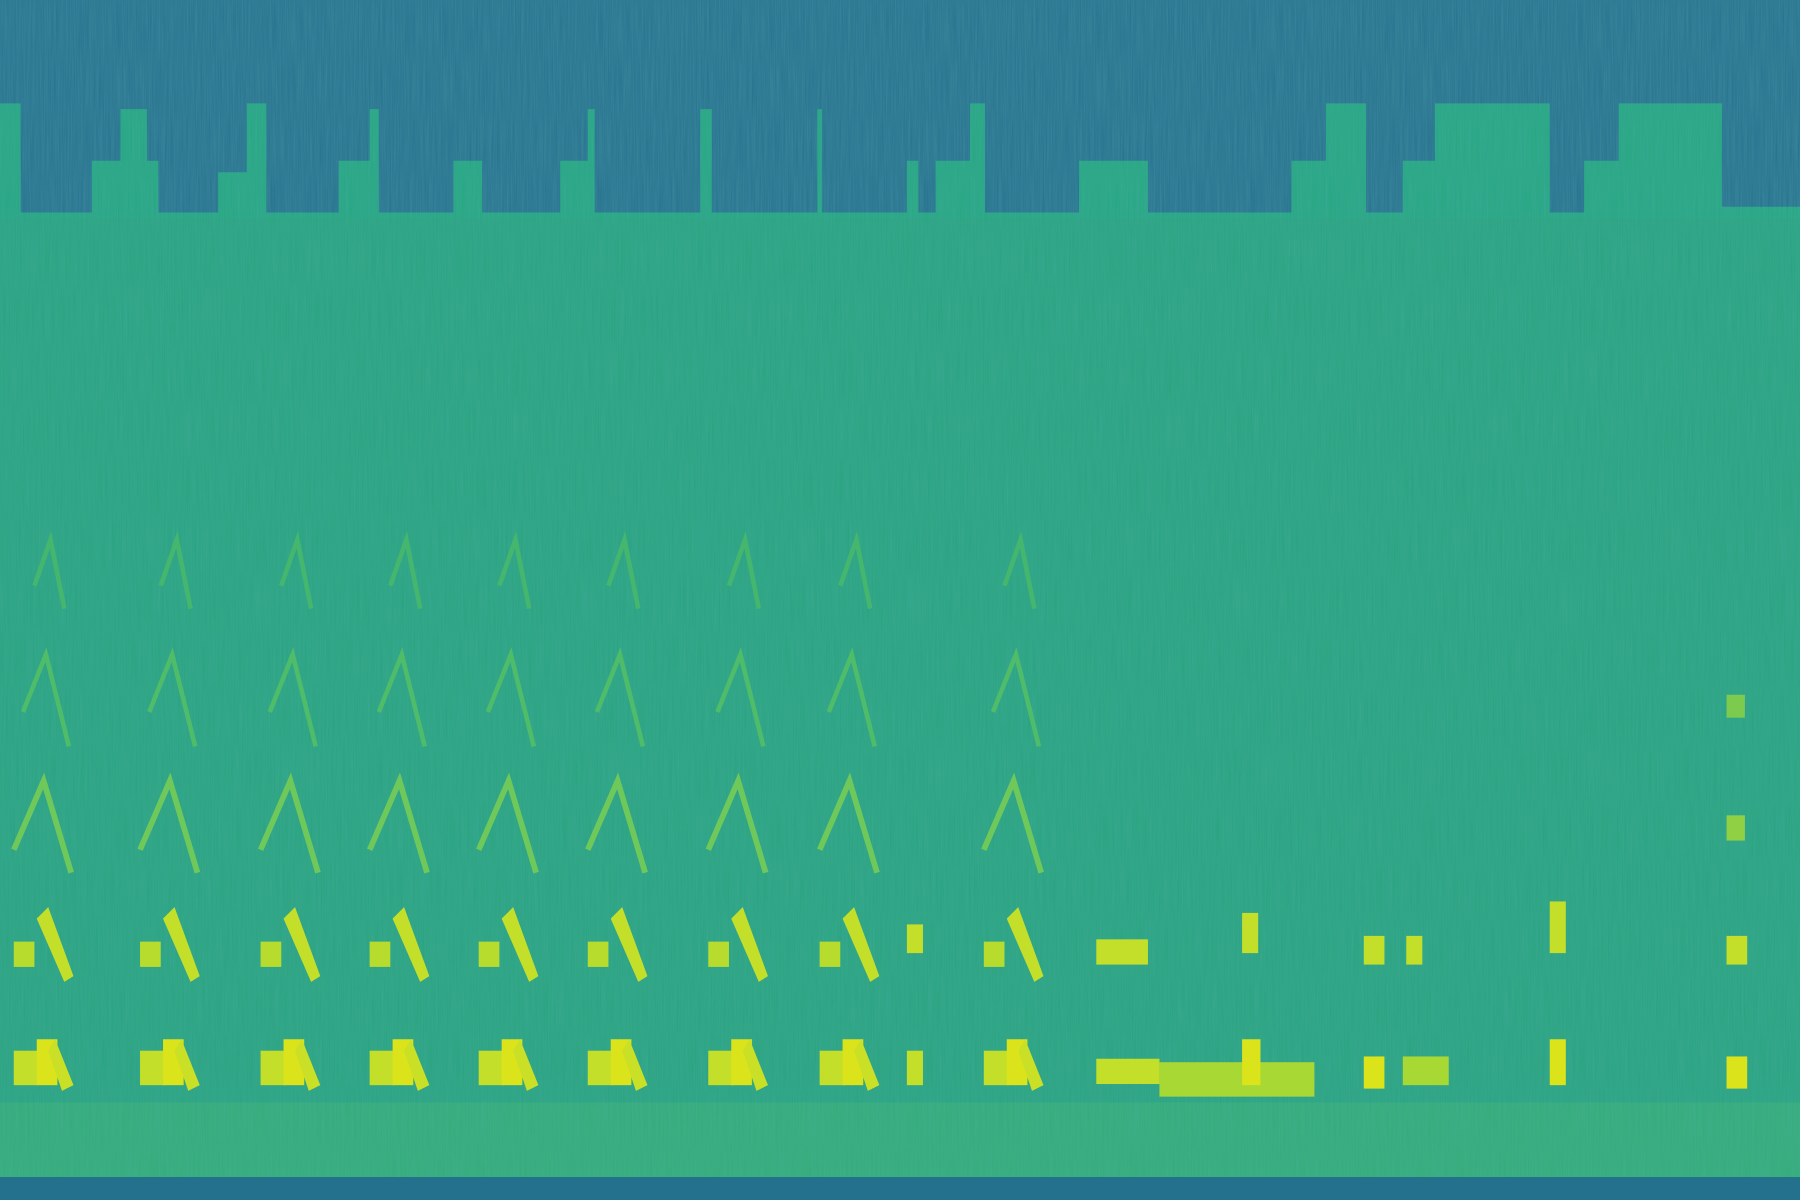 This screenshot has width=1800, height=1200. What do you see at coordinates (900, 1188) in the screenshot?
I see `bottom-band` at bounding box center [900, 1188].